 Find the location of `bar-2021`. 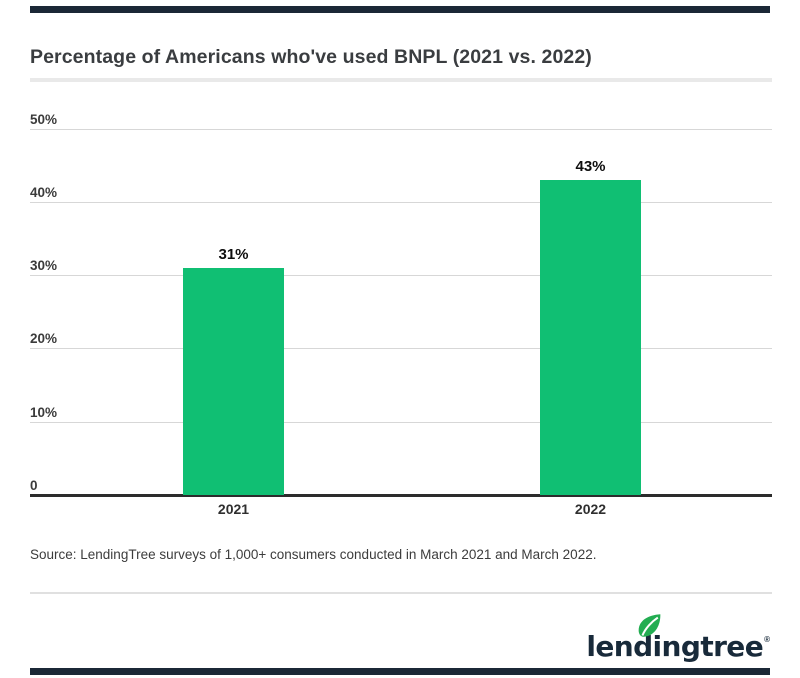

bar-2021 is located at coordinates (233, 381).